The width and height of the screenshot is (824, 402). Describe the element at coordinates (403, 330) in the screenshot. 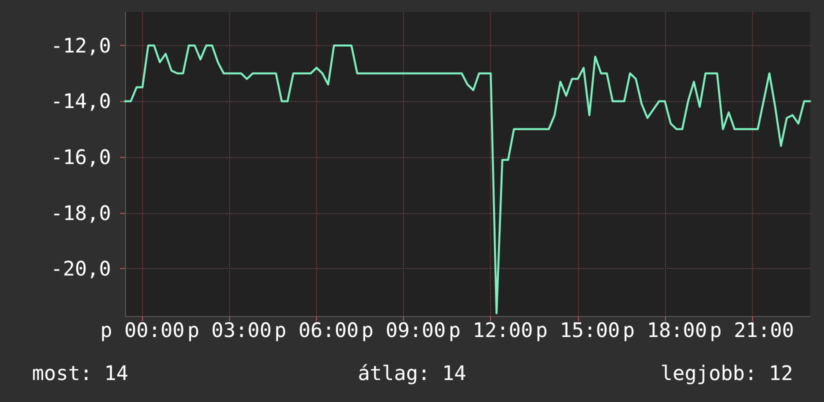

I see `x-tick-label: p 09:00` at that location.